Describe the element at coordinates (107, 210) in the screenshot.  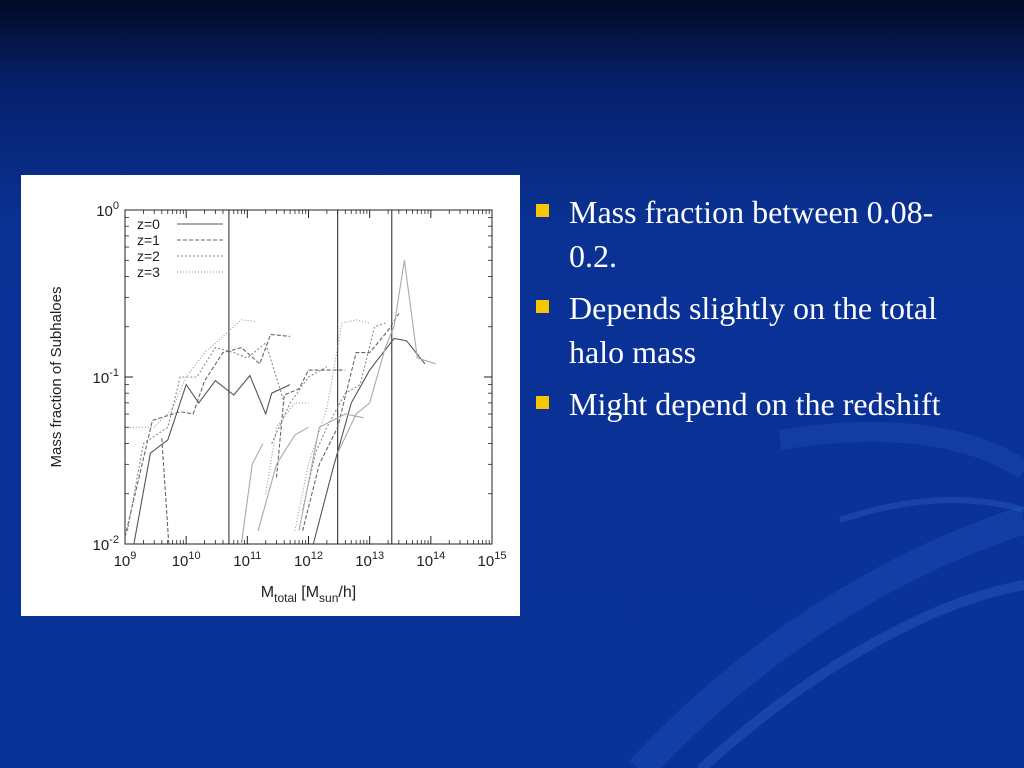
I see `y-tick-label: 10⁰` at that location.